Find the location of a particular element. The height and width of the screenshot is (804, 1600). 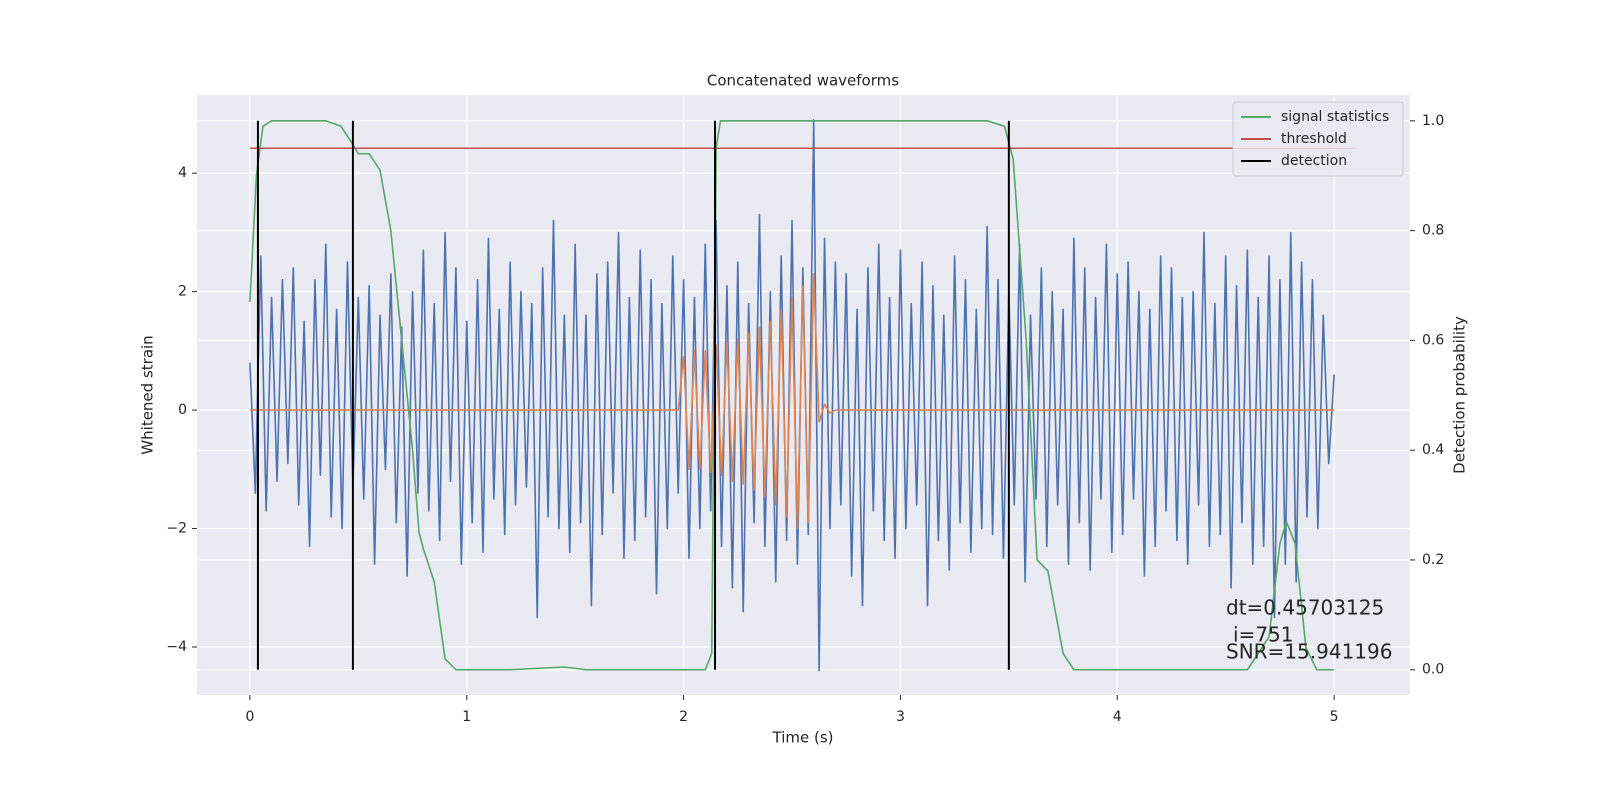

x-tick-label: 1 is located at coordinates (466, 717).